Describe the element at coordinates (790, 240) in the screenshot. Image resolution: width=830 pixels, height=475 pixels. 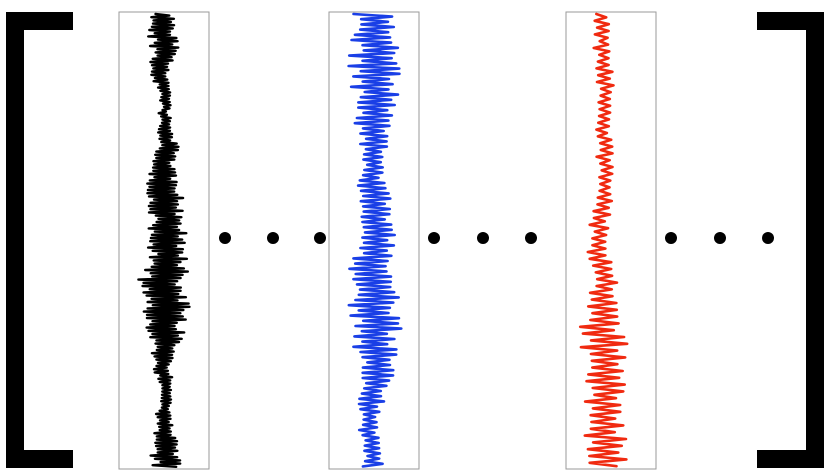
I see `right-bracket` at that location.